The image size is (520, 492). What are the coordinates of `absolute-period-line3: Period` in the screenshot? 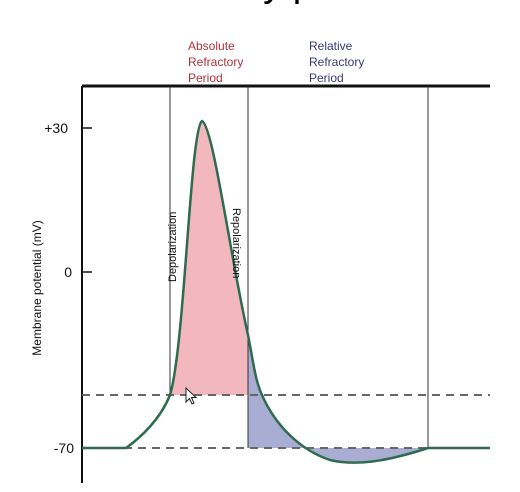 It's located at (205, 78).